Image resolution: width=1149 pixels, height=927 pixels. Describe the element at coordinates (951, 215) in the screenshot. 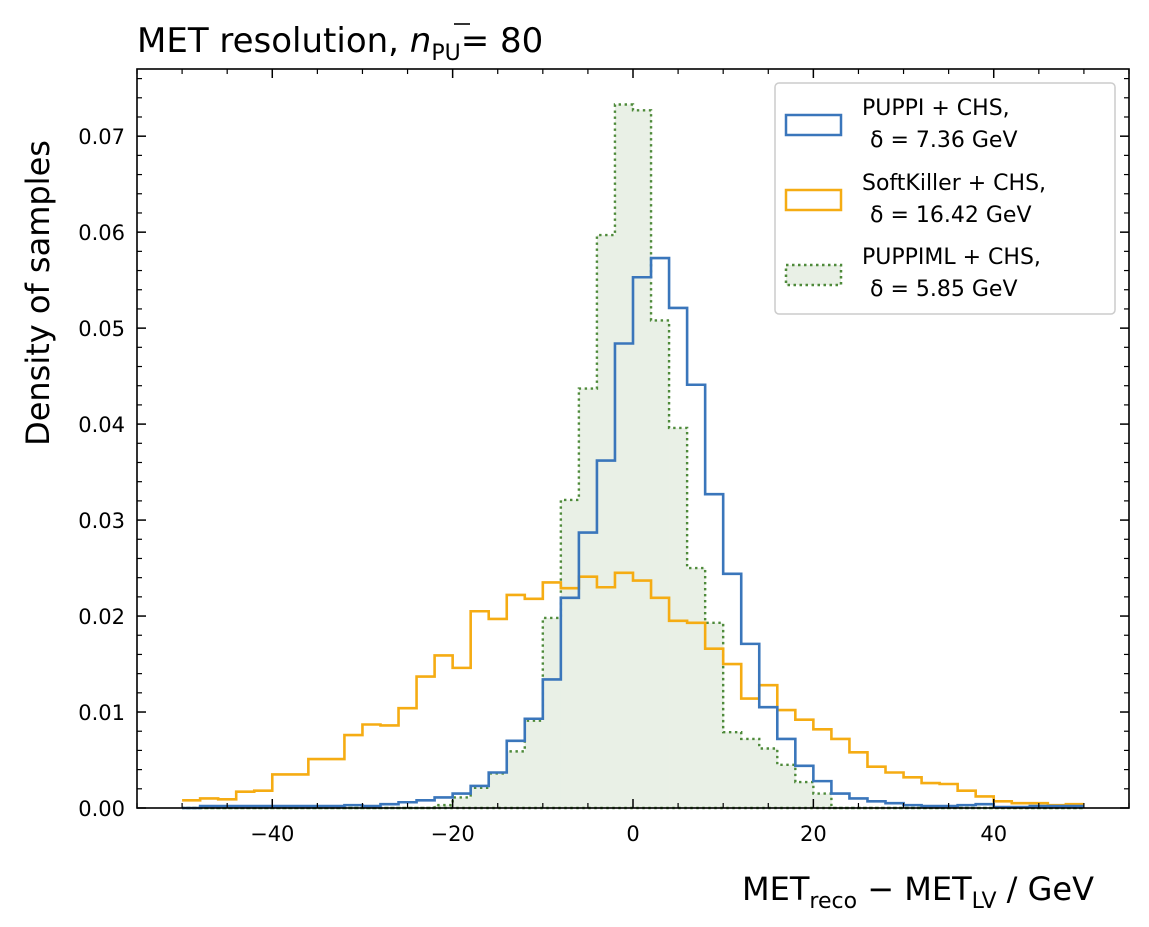

I see `legend-delta-softkiller: δ = 16.42 GeV` at that location.